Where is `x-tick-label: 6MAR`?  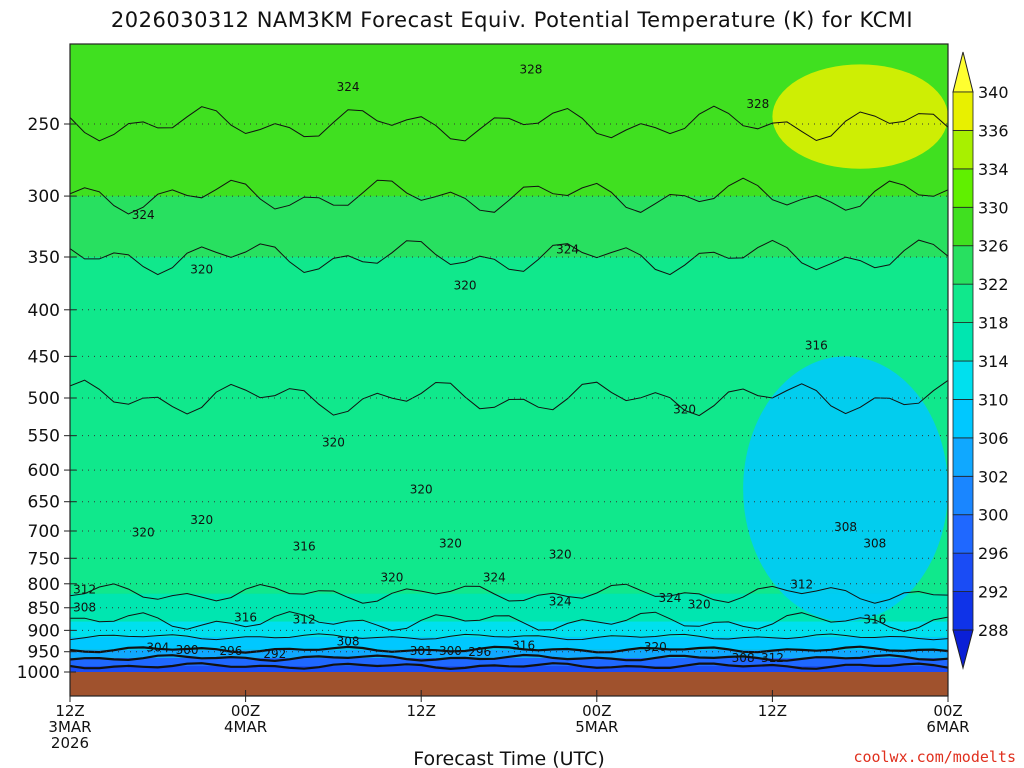 x-tick-label: 6MAR is located at coordinates (947, 727).